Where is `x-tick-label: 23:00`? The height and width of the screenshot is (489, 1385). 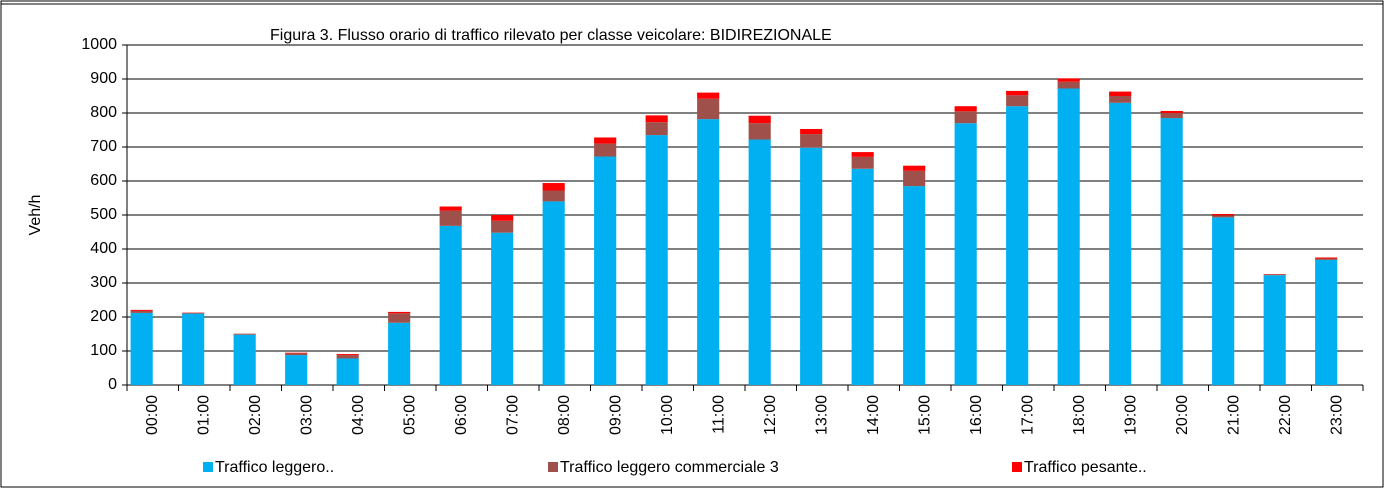
x-tick-label: 23:00 is located at coordinates (1336, 415).